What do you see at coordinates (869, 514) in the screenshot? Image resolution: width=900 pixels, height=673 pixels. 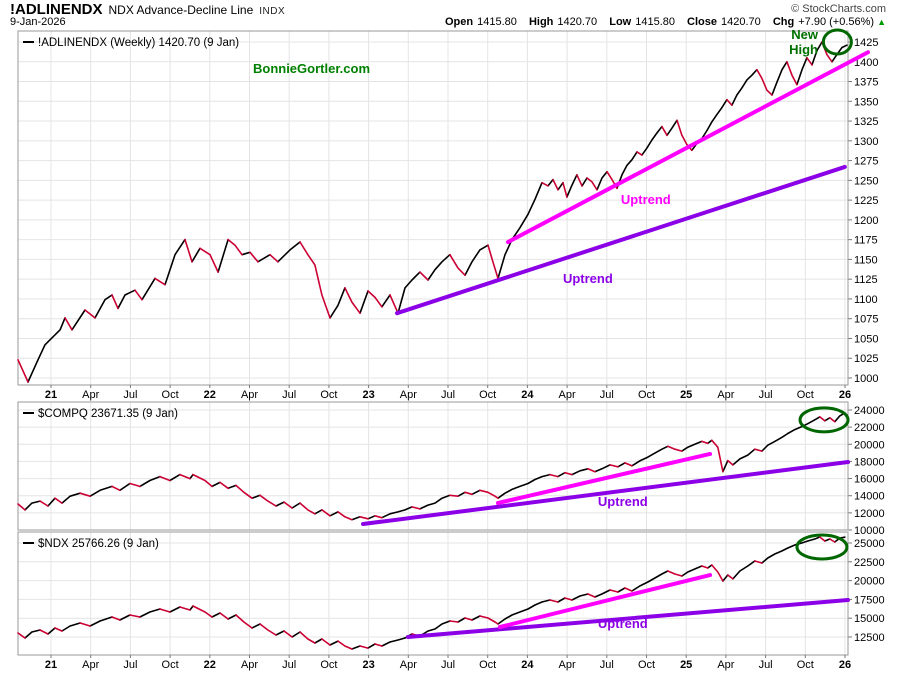 I see `y-axis-label: 12000` at bounding box center [869, 514].